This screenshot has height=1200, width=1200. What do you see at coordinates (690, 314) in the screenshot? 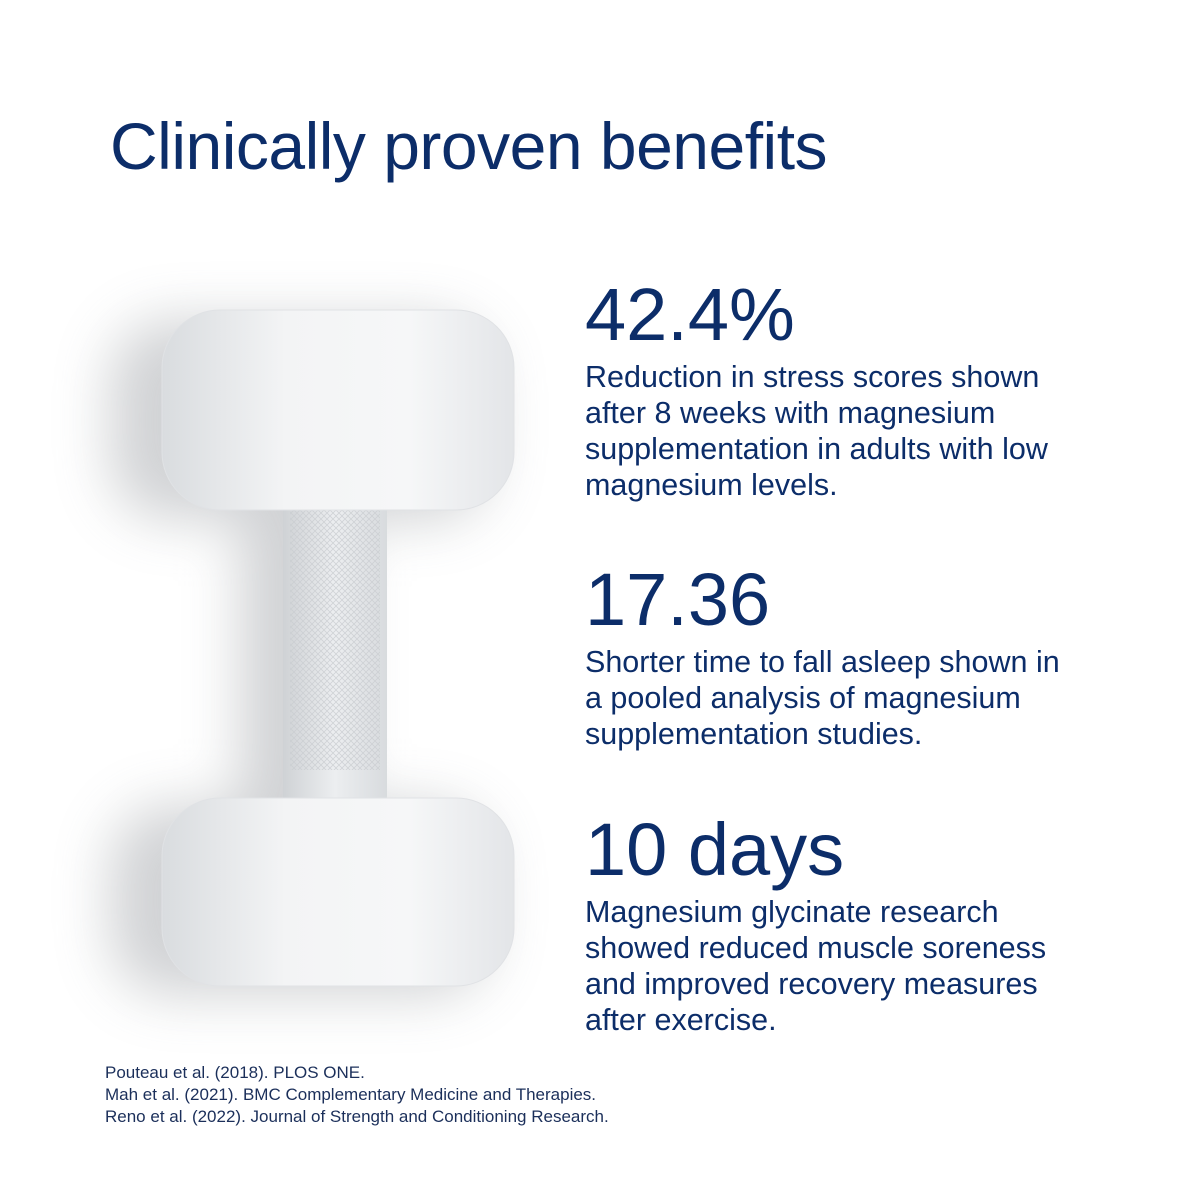
I see `stat-value: 42.4%` at bounding box center [690, 314].